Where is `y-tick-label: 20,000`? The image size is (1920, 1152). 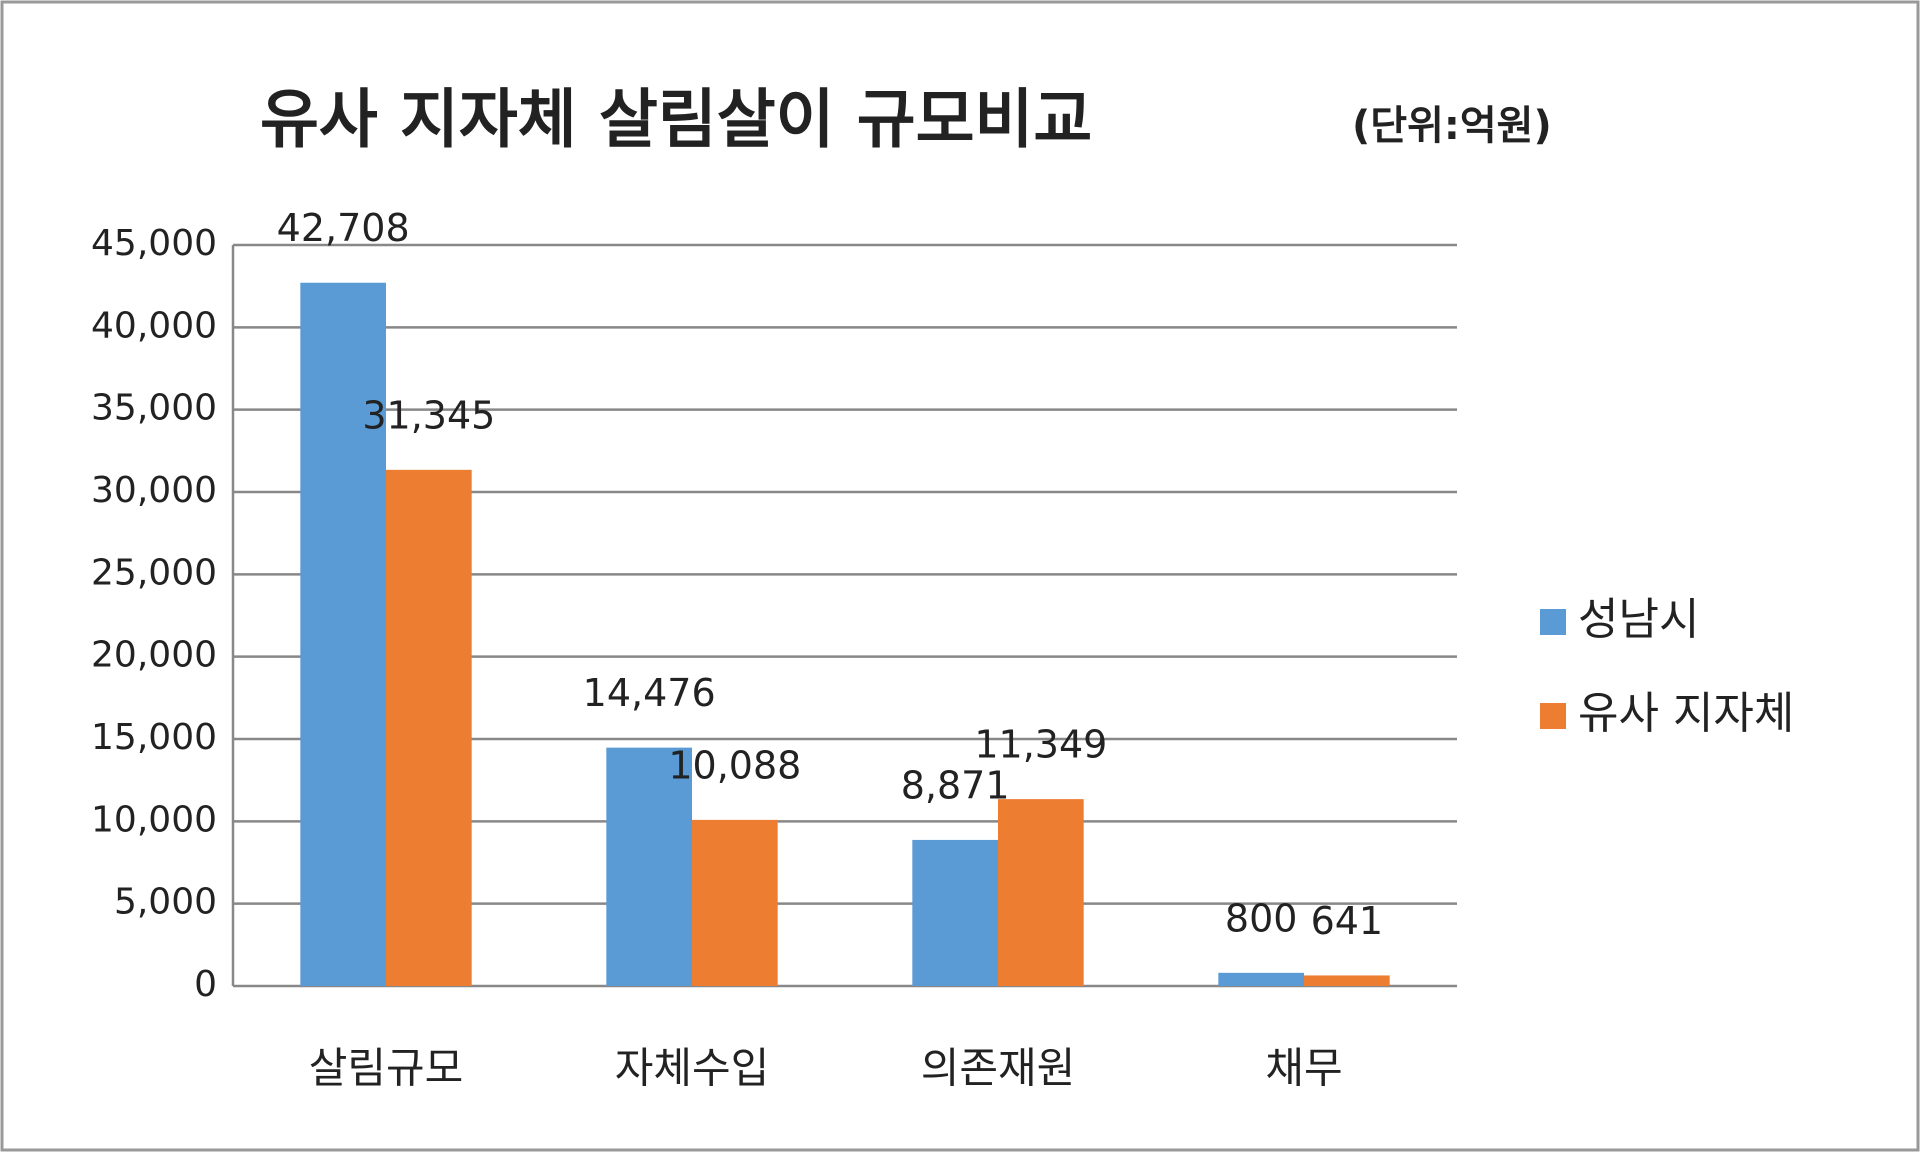 y-tick-label: 20,000 is located at coordinates (154, 655).